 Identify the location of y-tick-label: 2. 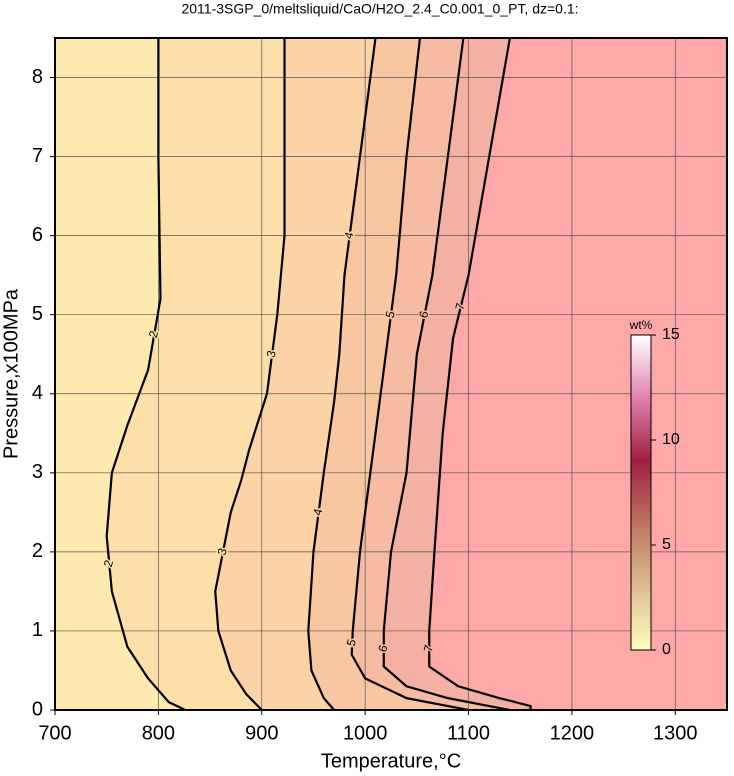
(37, 551).